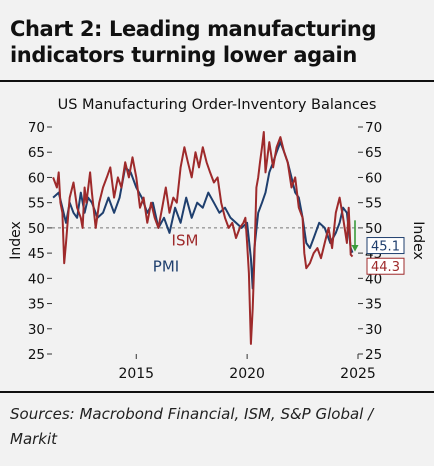  I want to click on last-value-ism-box, so click(385, 266).